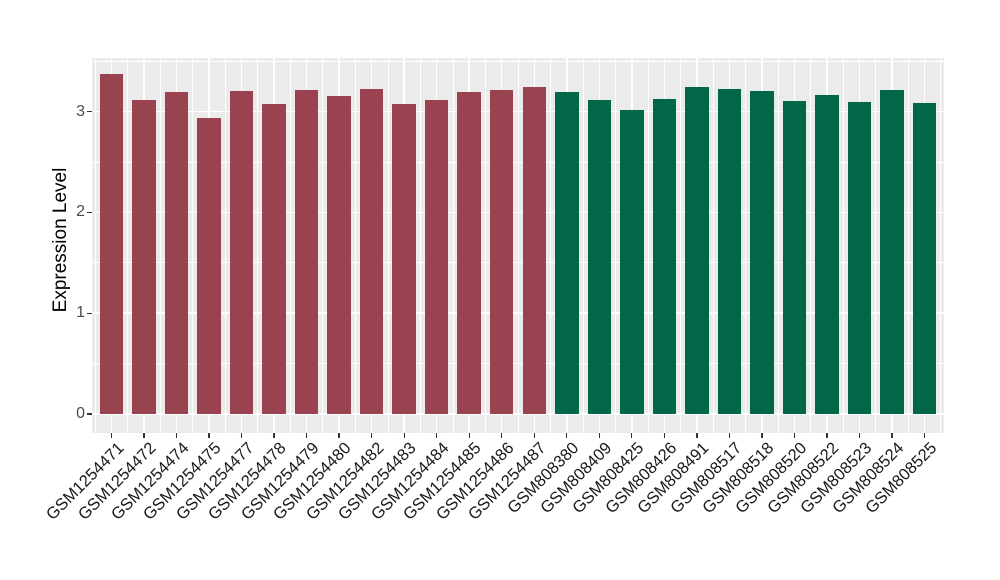  I want to click on bar-GSM808380, so click(567, 253).